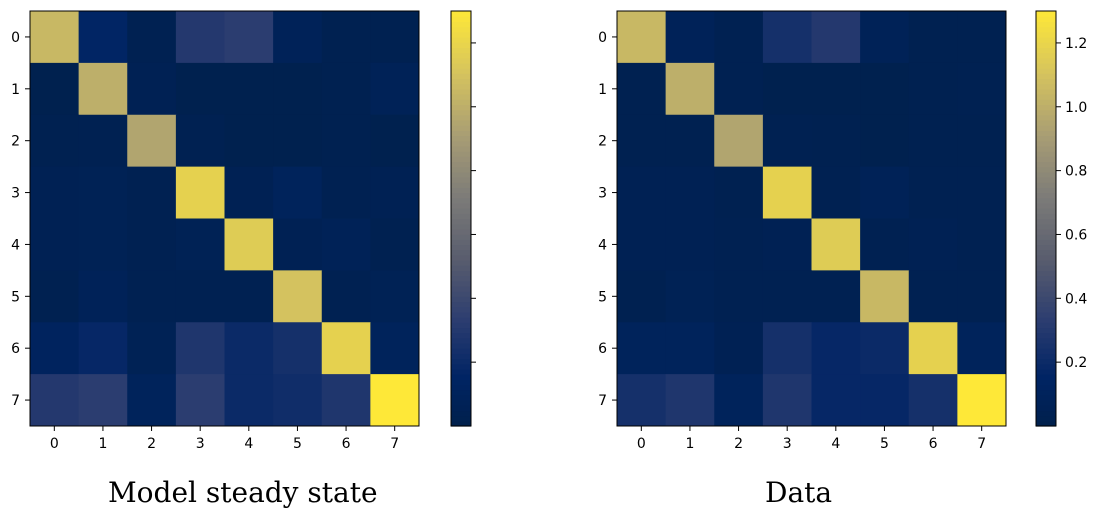 This screenshot has height=515, width=1099. I want to click on y-tick-label: 0, so click(602, 38).